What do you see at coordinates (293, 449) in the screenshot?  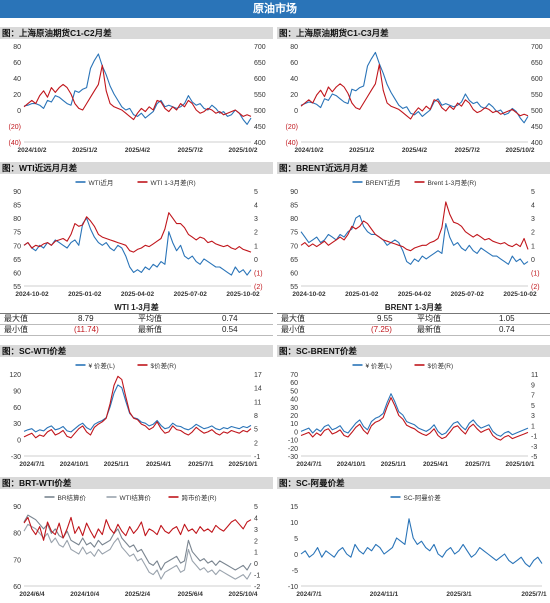 I see `y-left-tick-label: -20` at bounding box center [293, 449].